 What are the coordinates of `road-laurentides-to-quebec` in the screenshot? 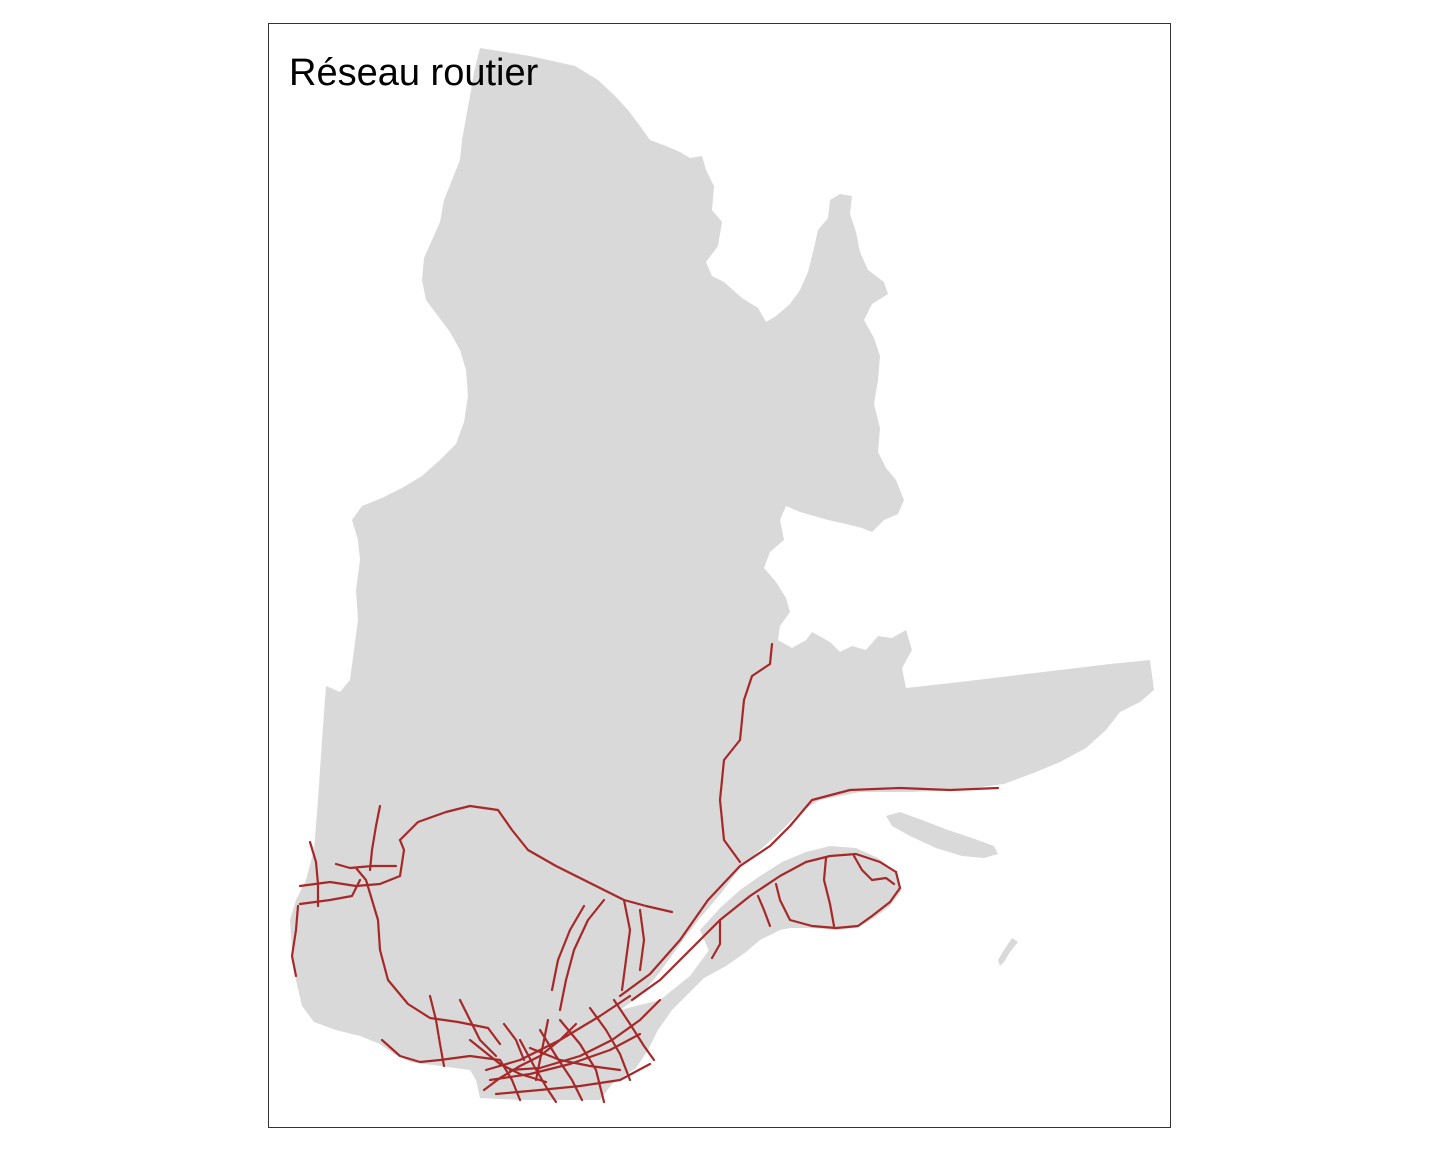 It's located at (626, 945).